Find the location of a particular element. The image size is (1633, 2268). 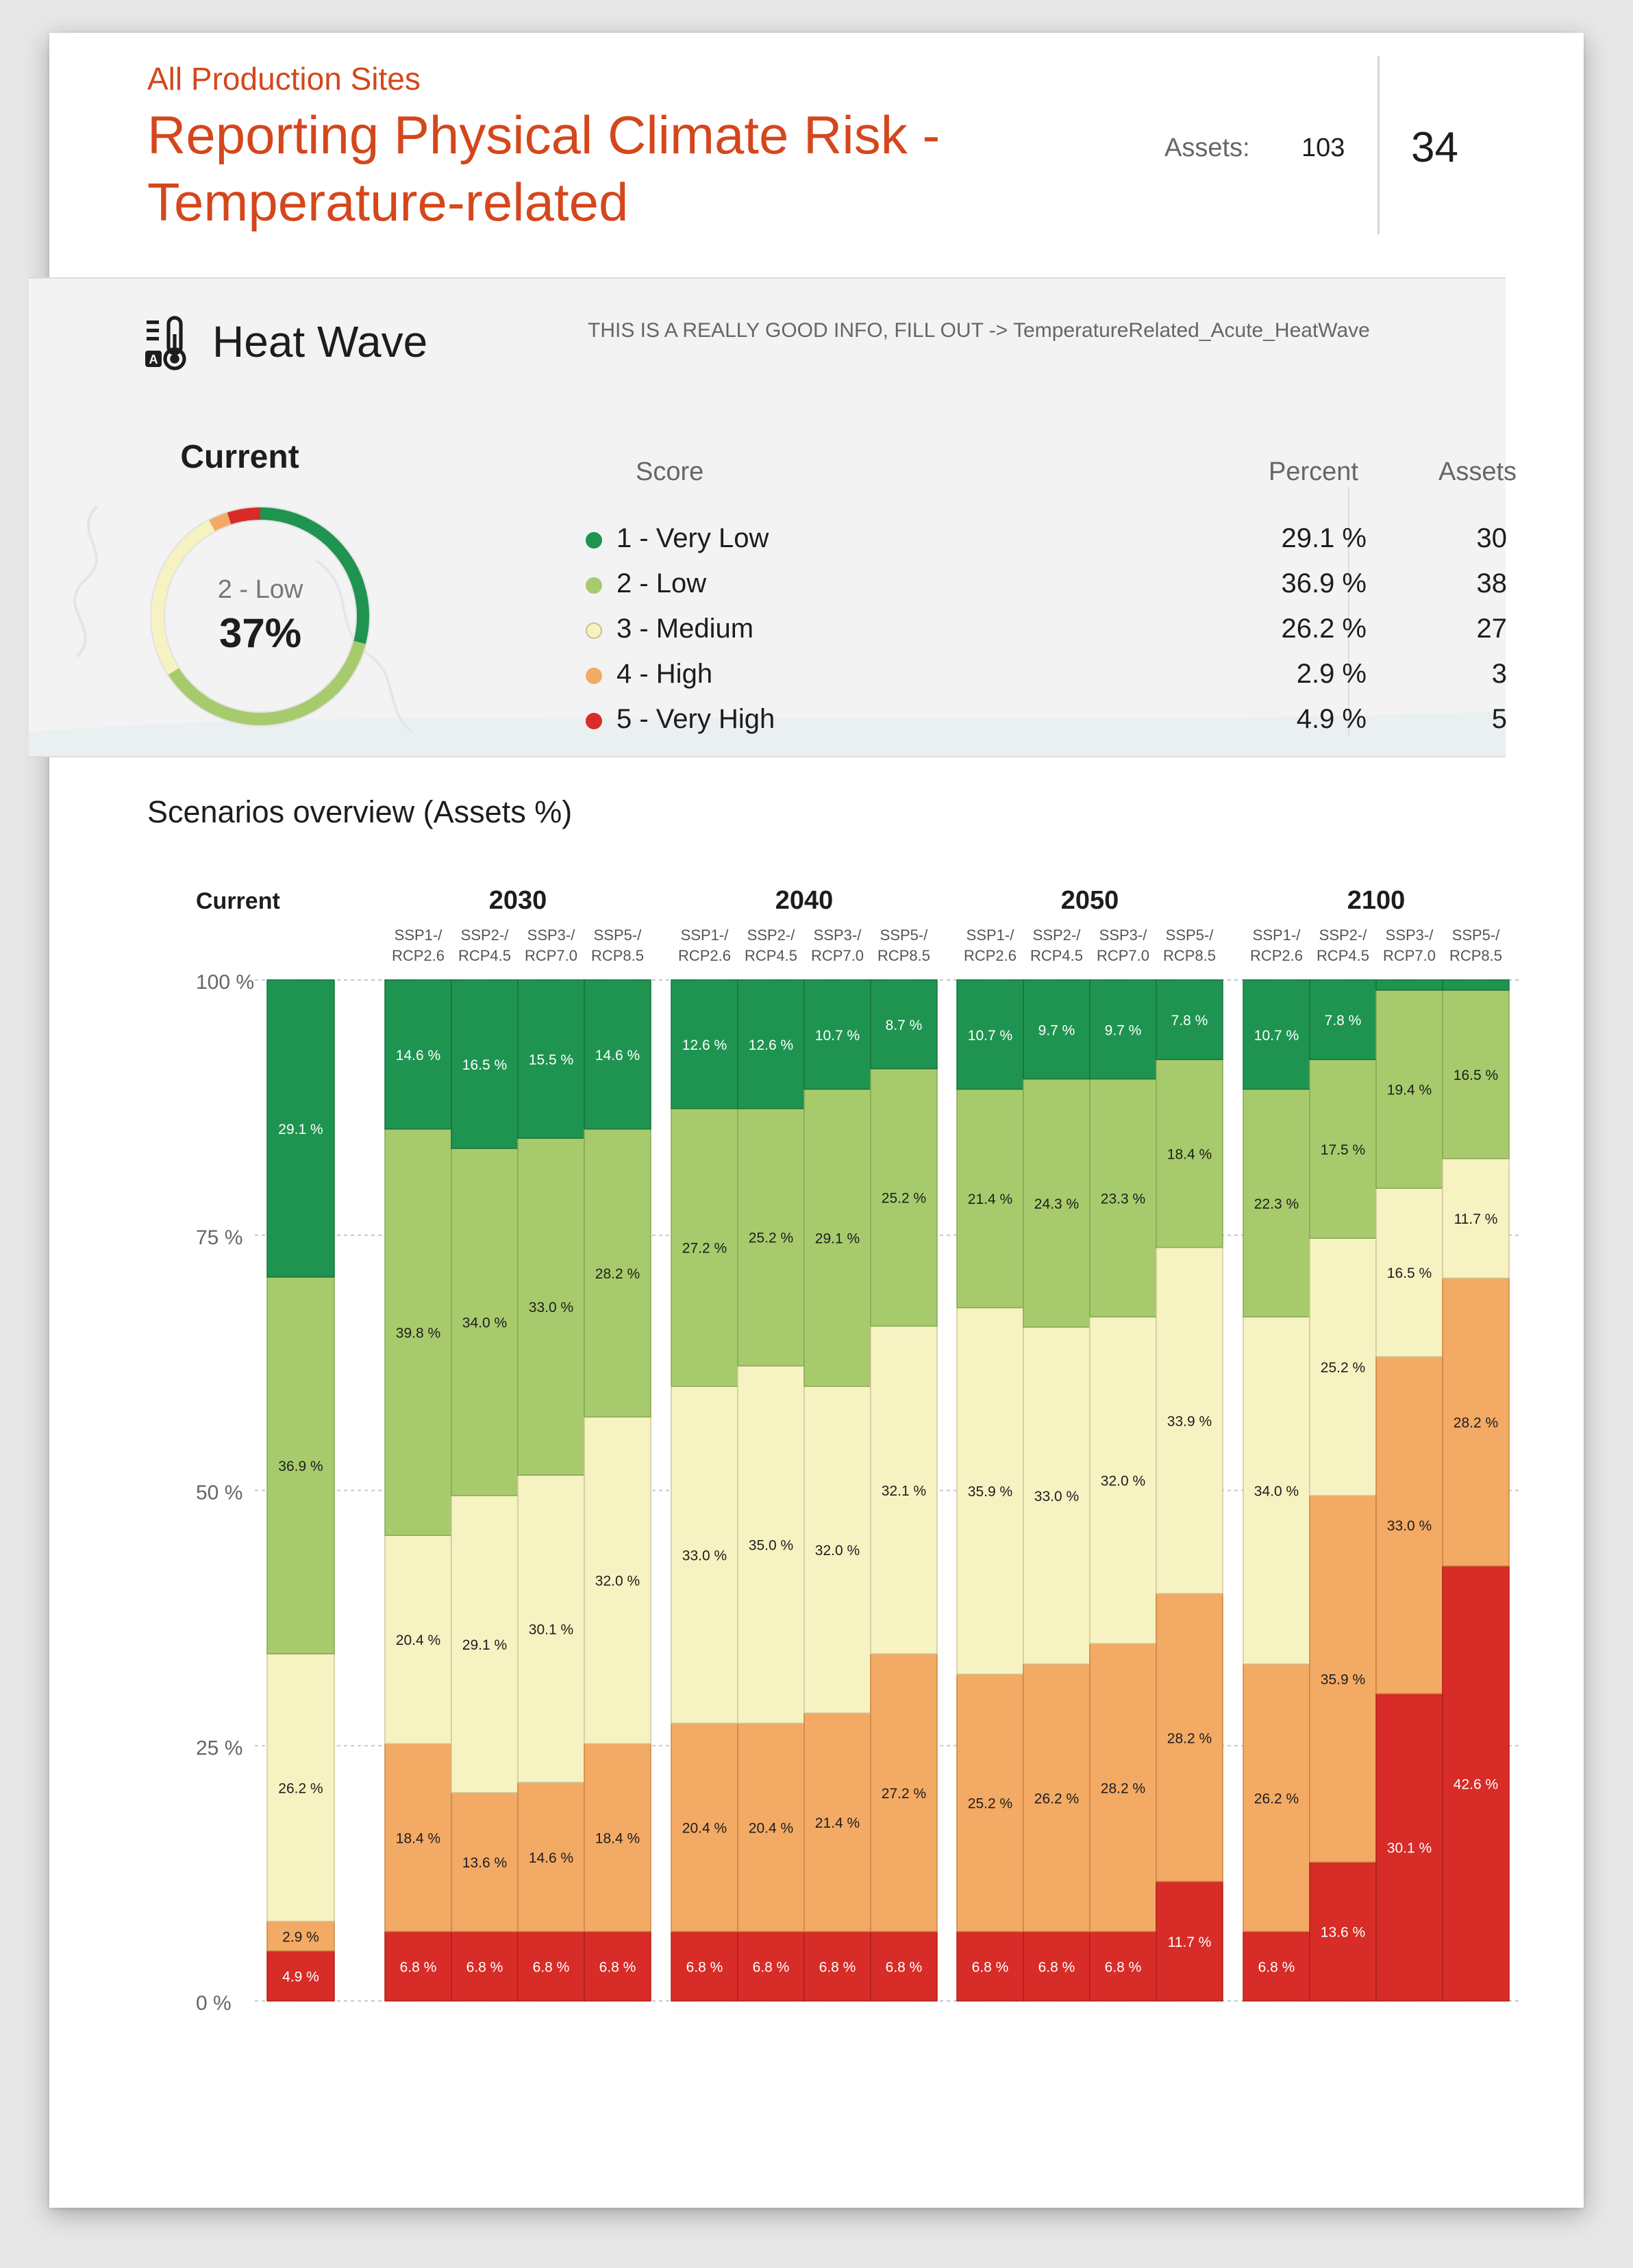

data-label: 24.3 % is located at coordinates (1056, 1204).